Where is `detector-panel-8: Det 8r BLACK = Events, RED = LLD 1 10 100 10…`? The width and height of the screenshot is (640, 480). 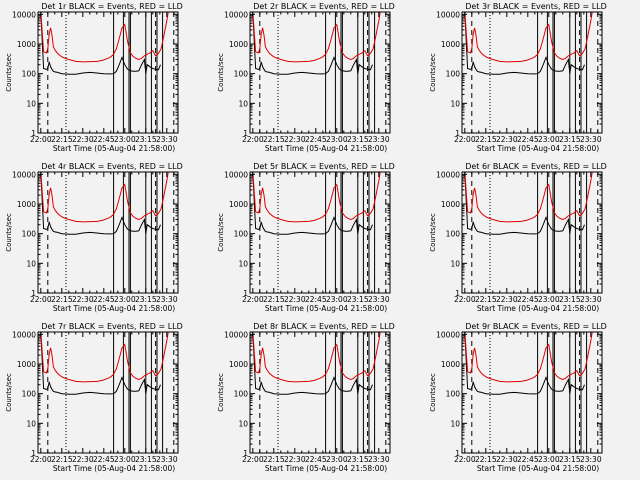 detector-panel-8: Det 8r BLACK = Events, RED = LLD 1 10 100 10… is located at coordinates (306, 397).